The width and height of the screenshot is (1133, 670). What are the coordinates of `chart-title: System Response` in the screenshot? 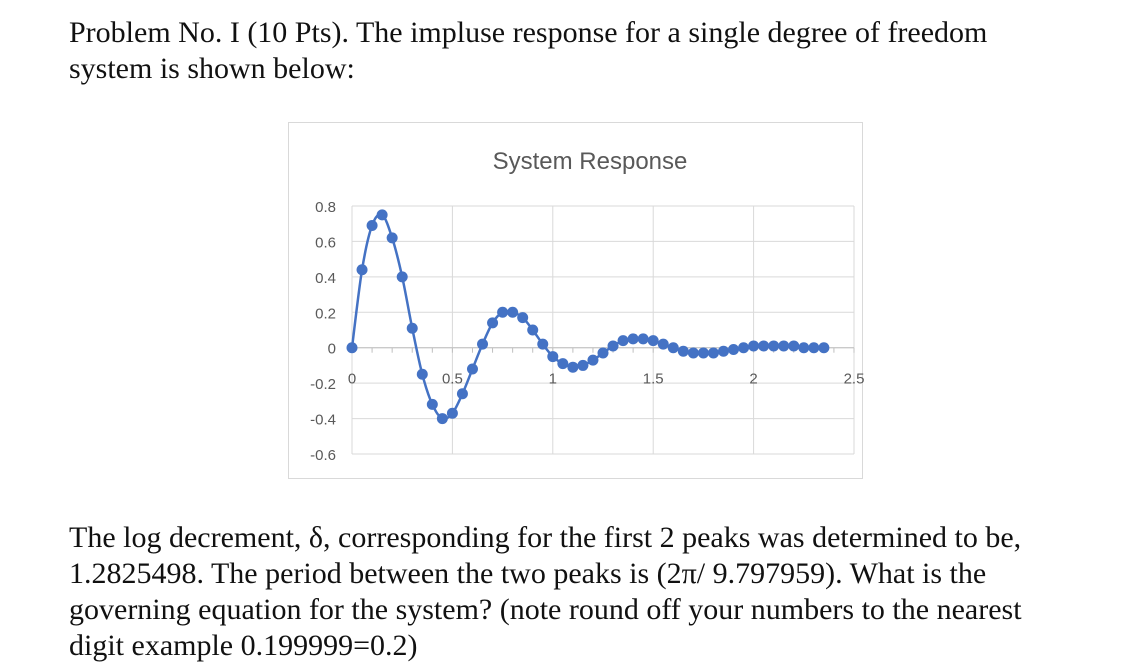 It's located at (590, 161).